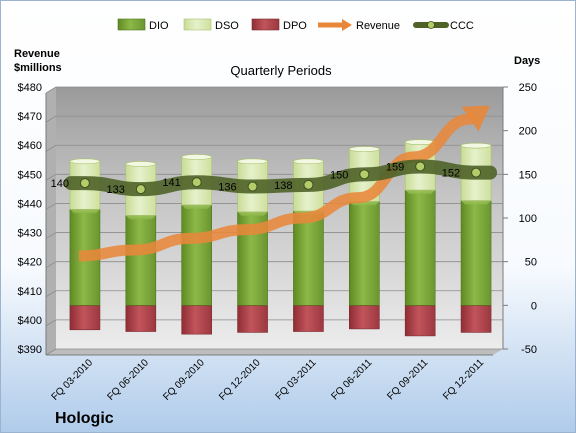 Image resolution: width=576 pixels, height=433 pixels. I want to click on ccc-data-label: 141, so click(171, 183).